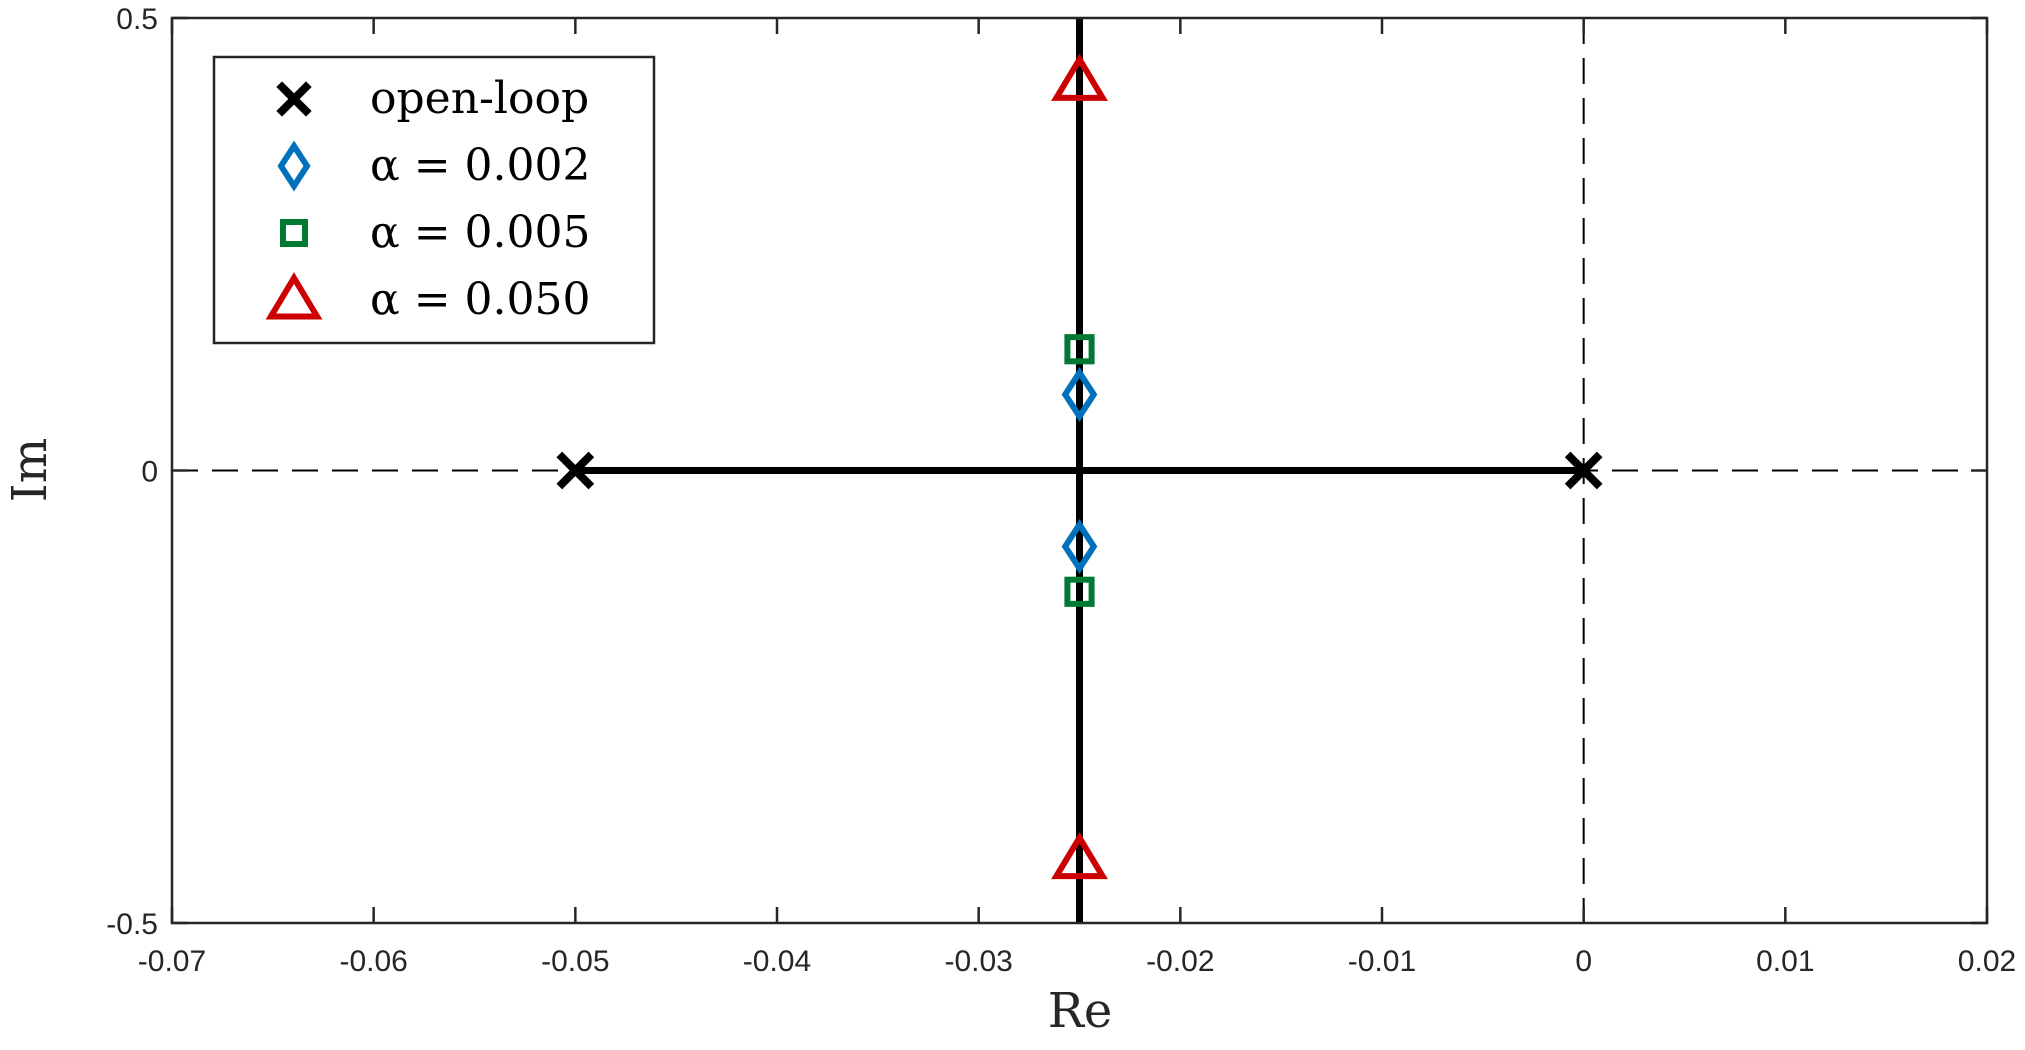  What do you see at coordinates (978, 961) in the screenshot?
I see `x-tick-label: -0.03` at bounding box center [978, 961].